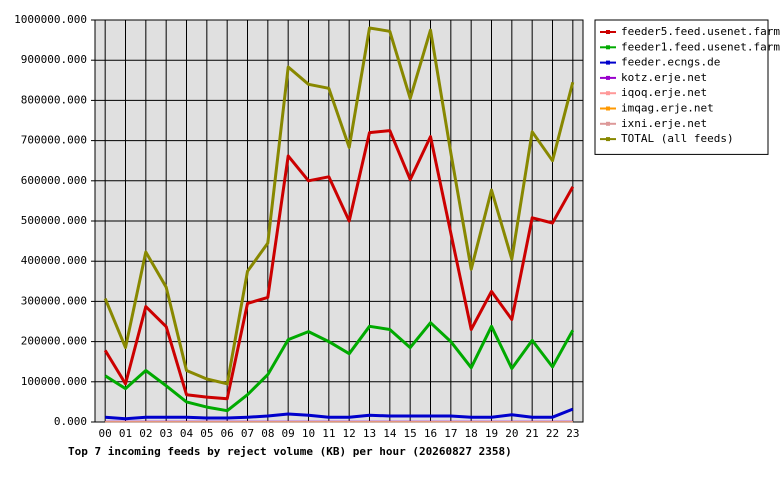 This screenshot has height=480, width=780. Describe the element at coordinates (491, 433) in the screenshot. I see `x-tick-label: 19` at that location.